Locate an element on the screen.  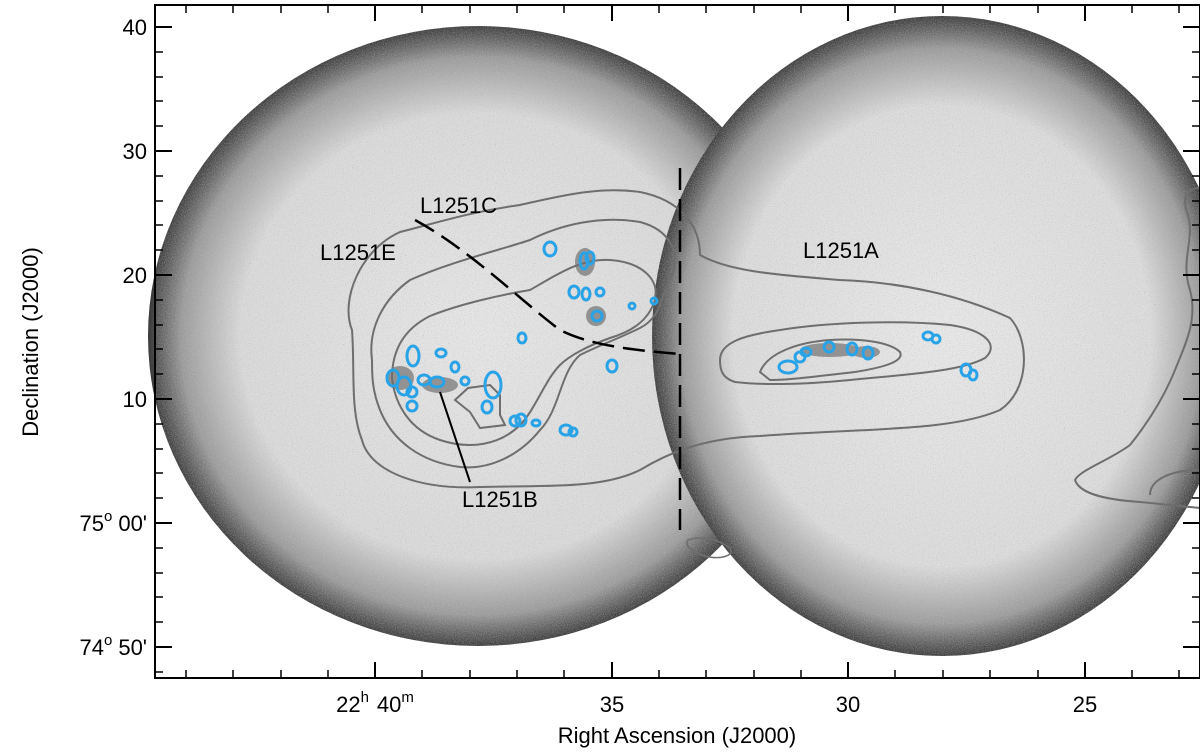
x-axis-label: Right Ascension (J2000) is located at coordinates (677, 735).